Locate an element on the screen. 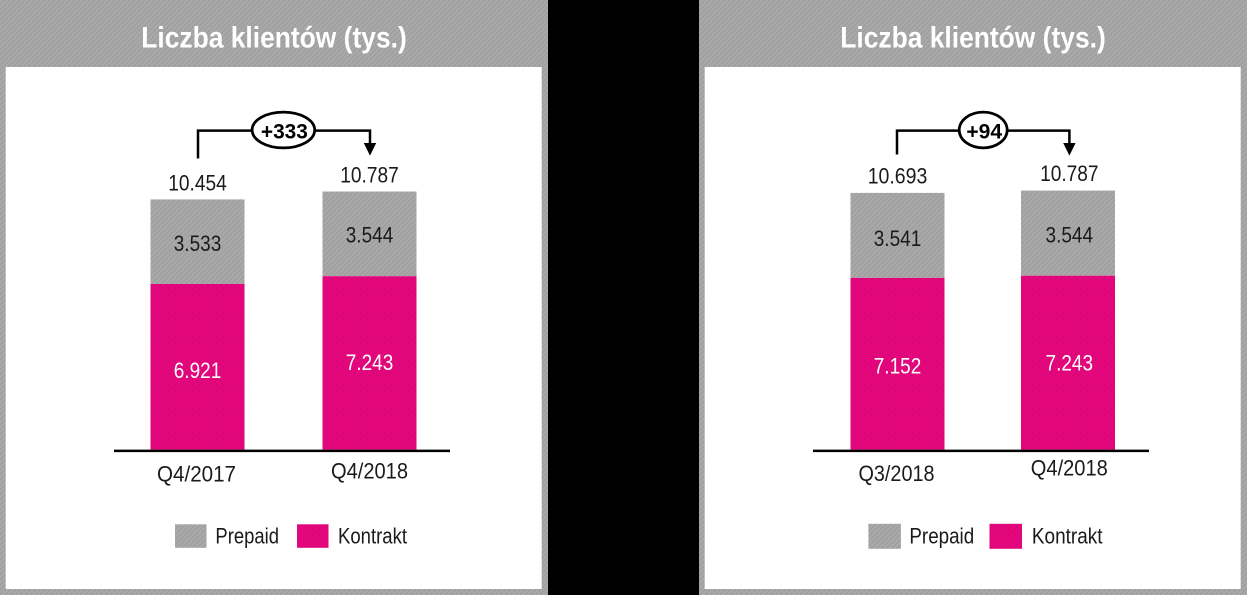 The image size is (1247, 595). svg-text: +94 is located at coordinates (984, 132).